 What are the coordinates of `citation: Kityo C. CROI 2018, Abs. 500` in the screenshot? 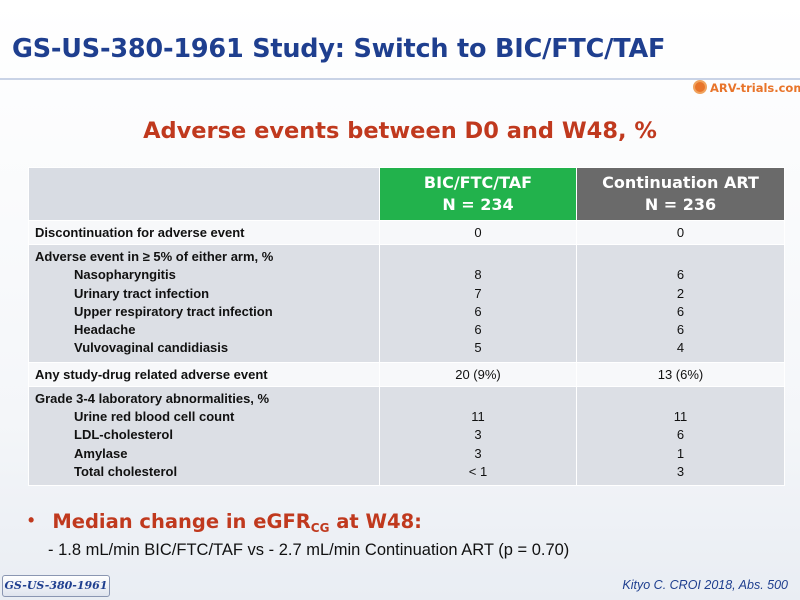 It's located at (705, 585).